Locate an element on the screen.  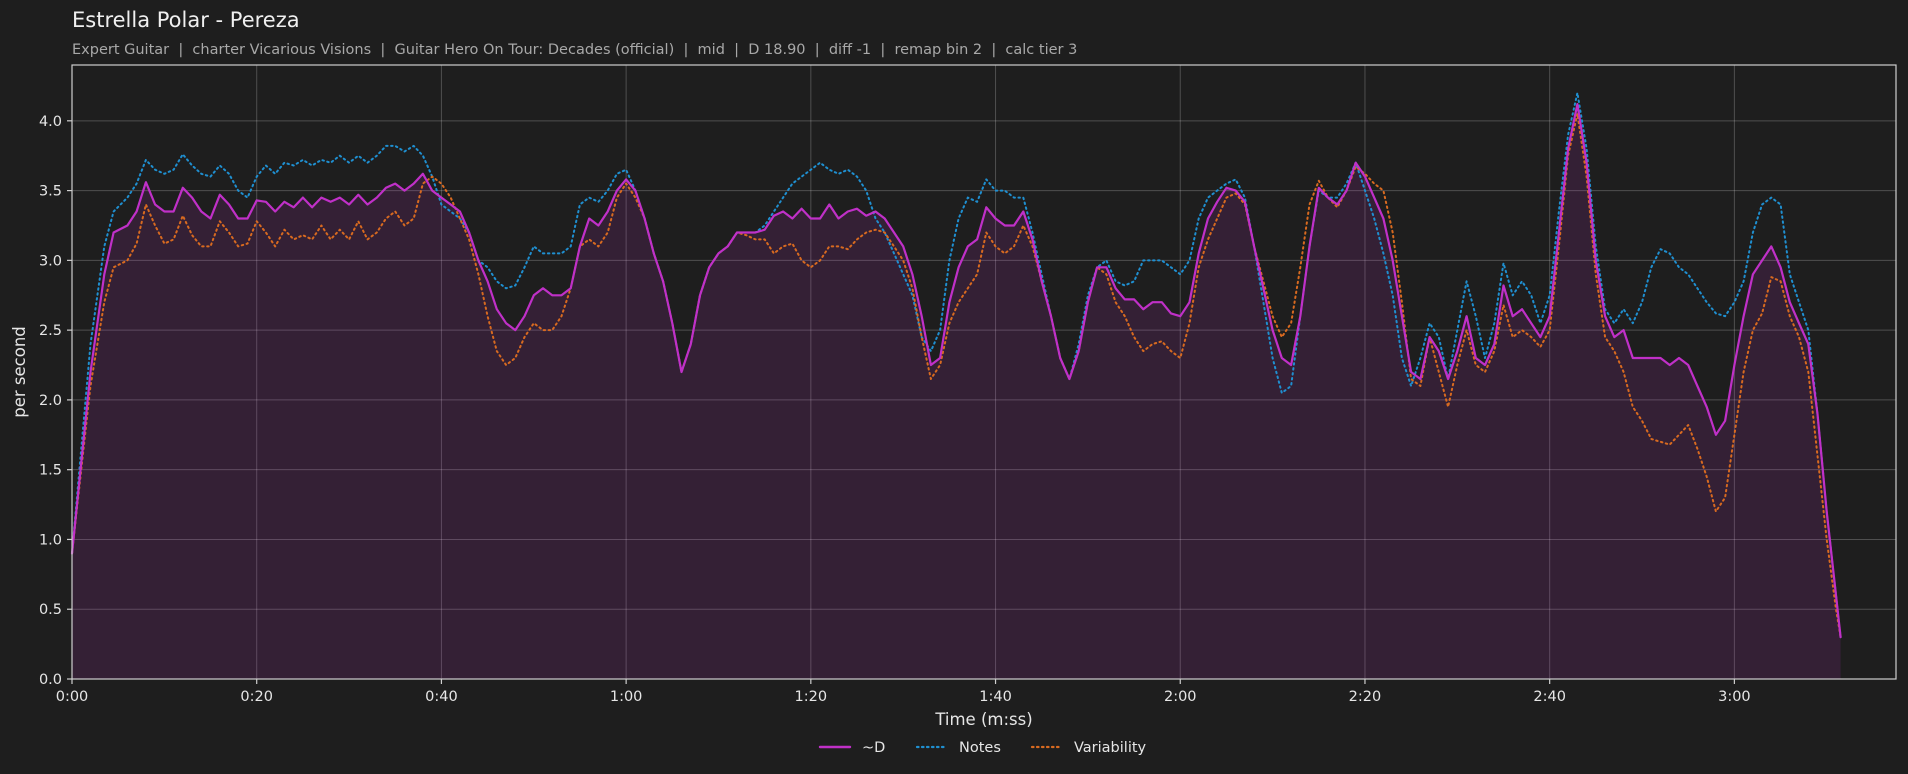
y-tick-label: 0.0 is located at coordinates (50, 680).